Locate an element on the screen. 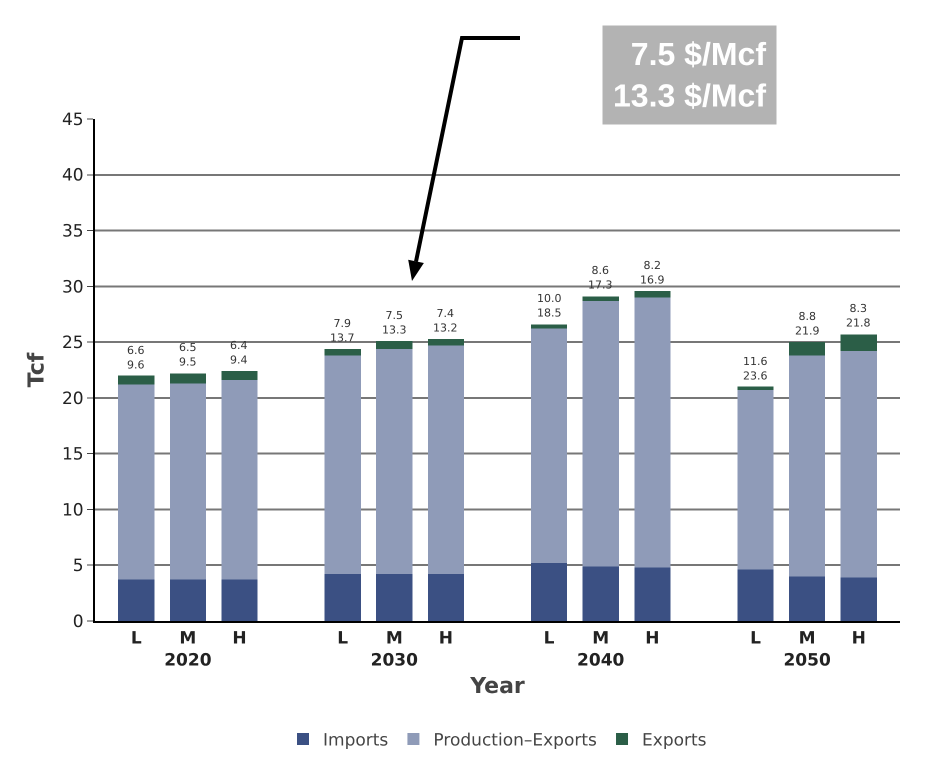 This screenshot has width=927, height=770. y-tick-label: 5 is located at coordinates (78, 566).